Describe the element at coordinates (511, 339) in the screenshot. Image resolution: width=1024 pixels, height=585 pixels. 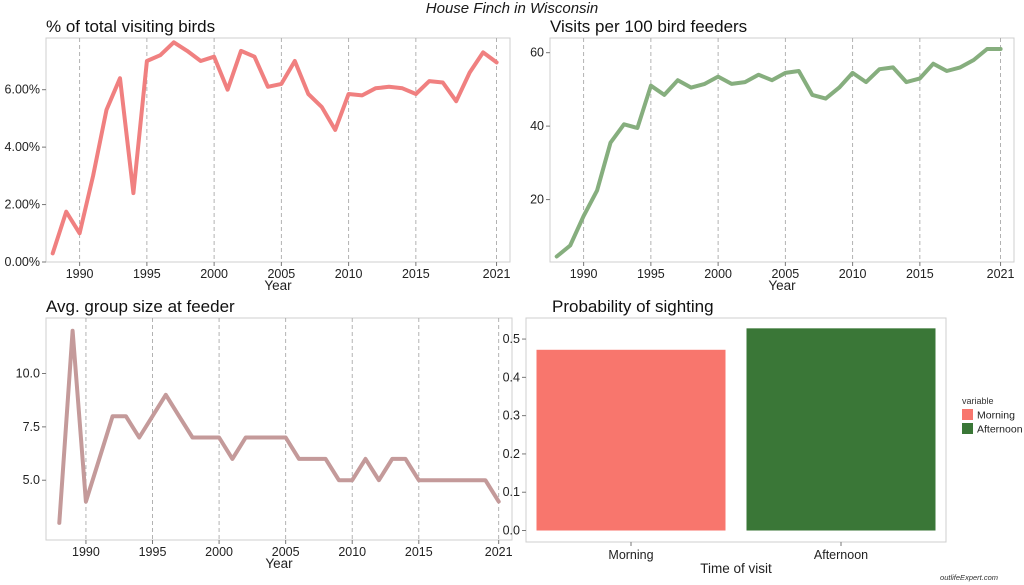
I see `y-tick-label: 0.5` at that location.